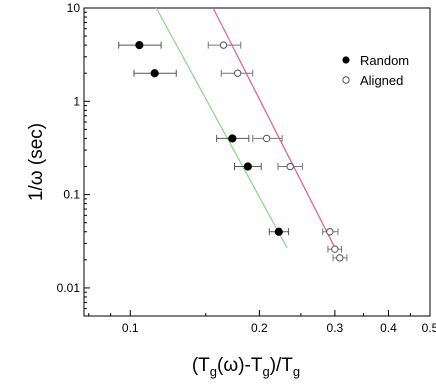  I want to click on y-tick-label: 1, so click(76, 101).